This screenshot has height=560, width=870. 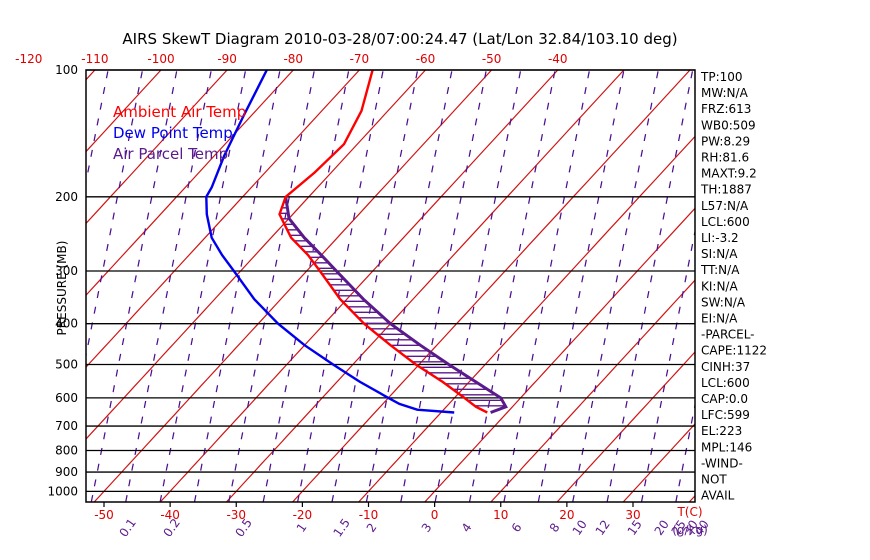 I want to click on pressure-tick-300: 300, so click(x=66, y=271).